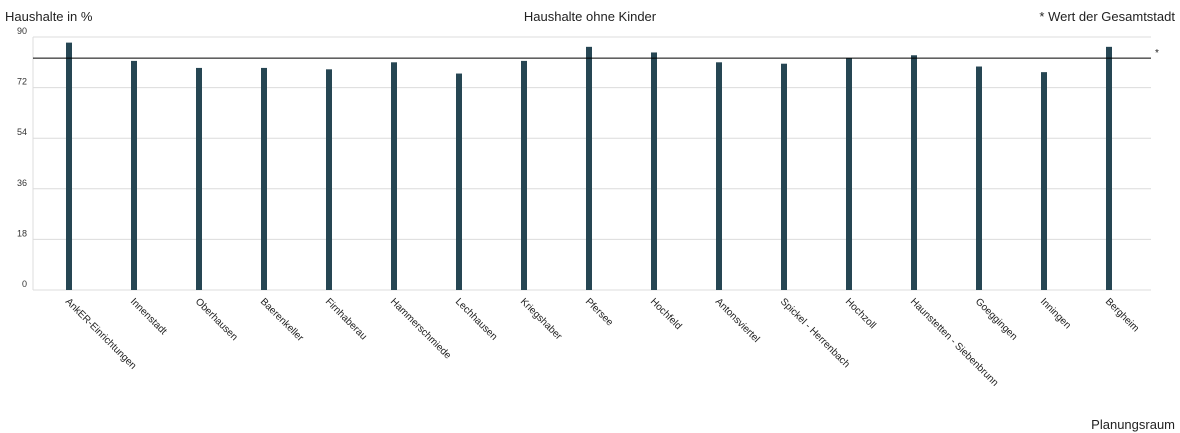 The width and height of the screenshot is (1180, 433). Describe the element at coordinates (282, 320) in the screenshot. I see `x-tick-label: Baerenkeller` at that location.